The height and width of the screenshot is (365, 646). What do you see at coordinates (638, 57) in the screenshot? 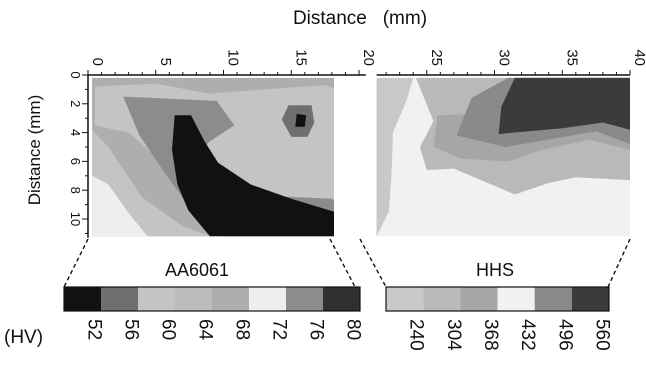
I see `x-tick-label: 40` at bounding box center [638, 57].